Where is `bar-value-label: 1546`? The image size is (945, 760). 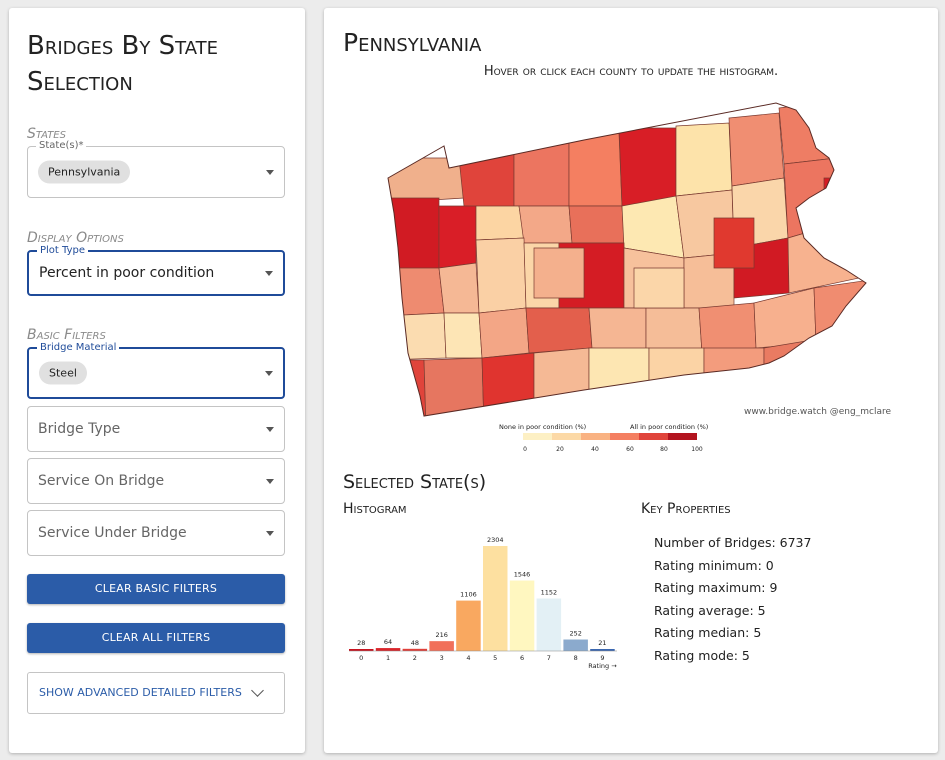
bar-value-label: 1546 is located at coordinates (522, 575).